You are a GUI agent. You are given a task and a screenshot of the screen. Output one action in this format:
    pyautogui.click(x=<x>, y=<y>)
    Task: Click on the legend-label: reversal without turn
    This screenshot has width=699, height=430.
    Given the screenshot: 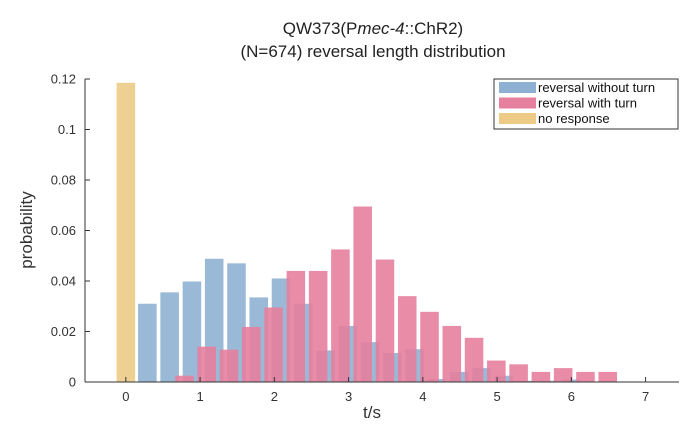 What is the action you would take?
    pyautogui.click(x=596, y=87)
    